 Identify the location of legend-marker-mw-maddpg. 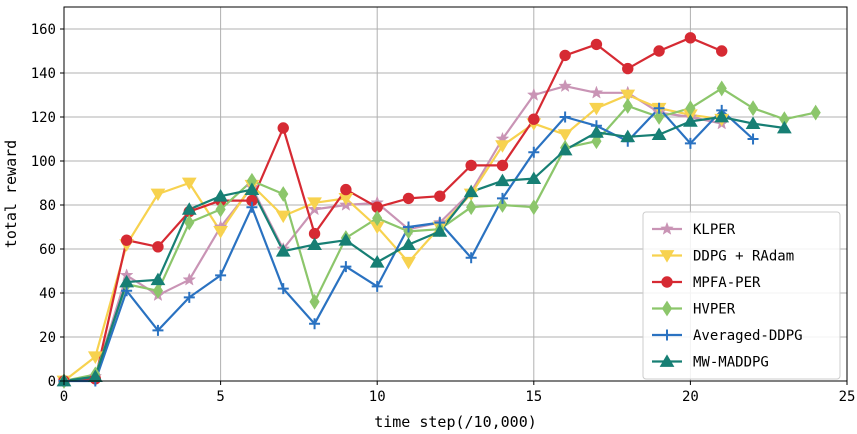
(667, 360).